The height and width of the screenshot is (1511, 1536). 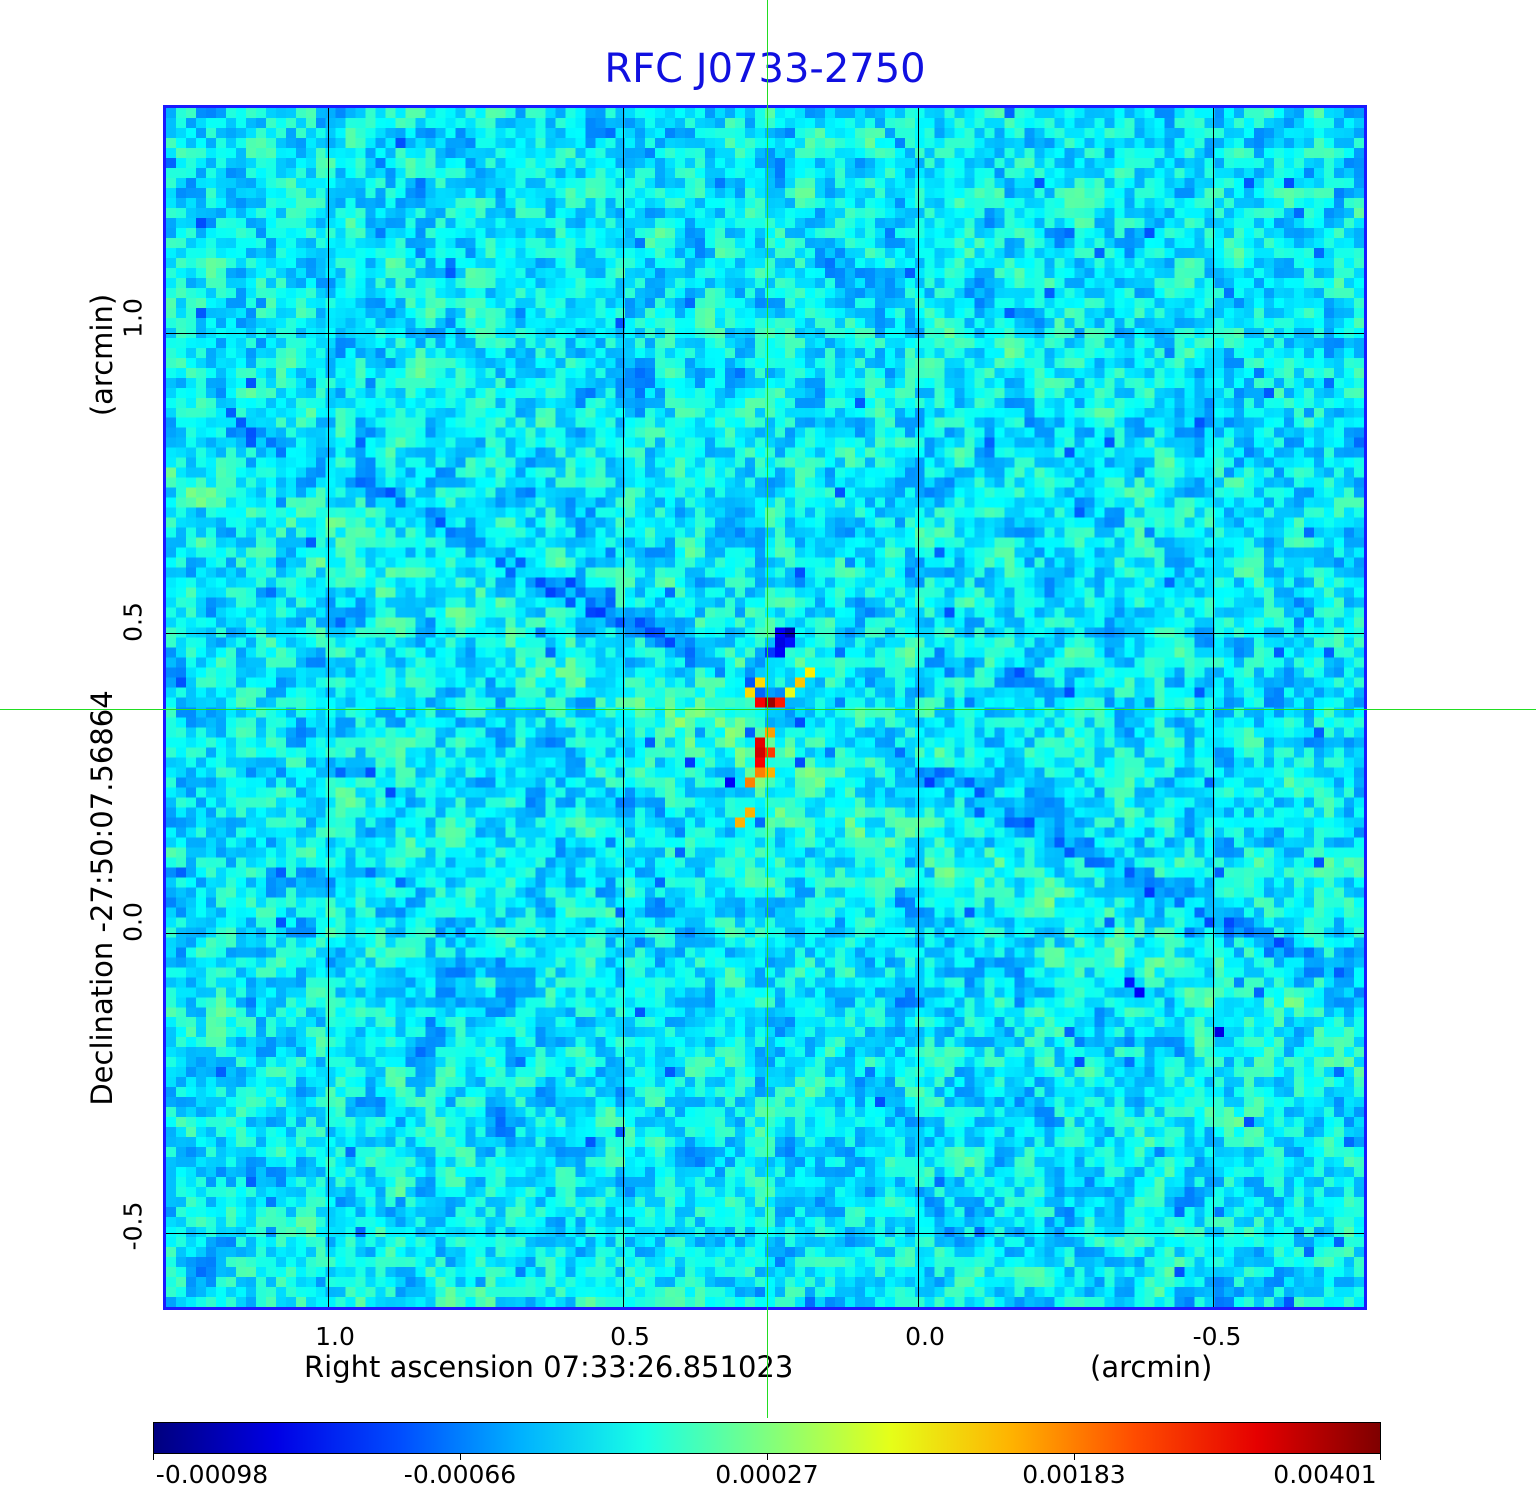 I want to click on x-tick-label: 0.0, so click(x=925, y=1336).